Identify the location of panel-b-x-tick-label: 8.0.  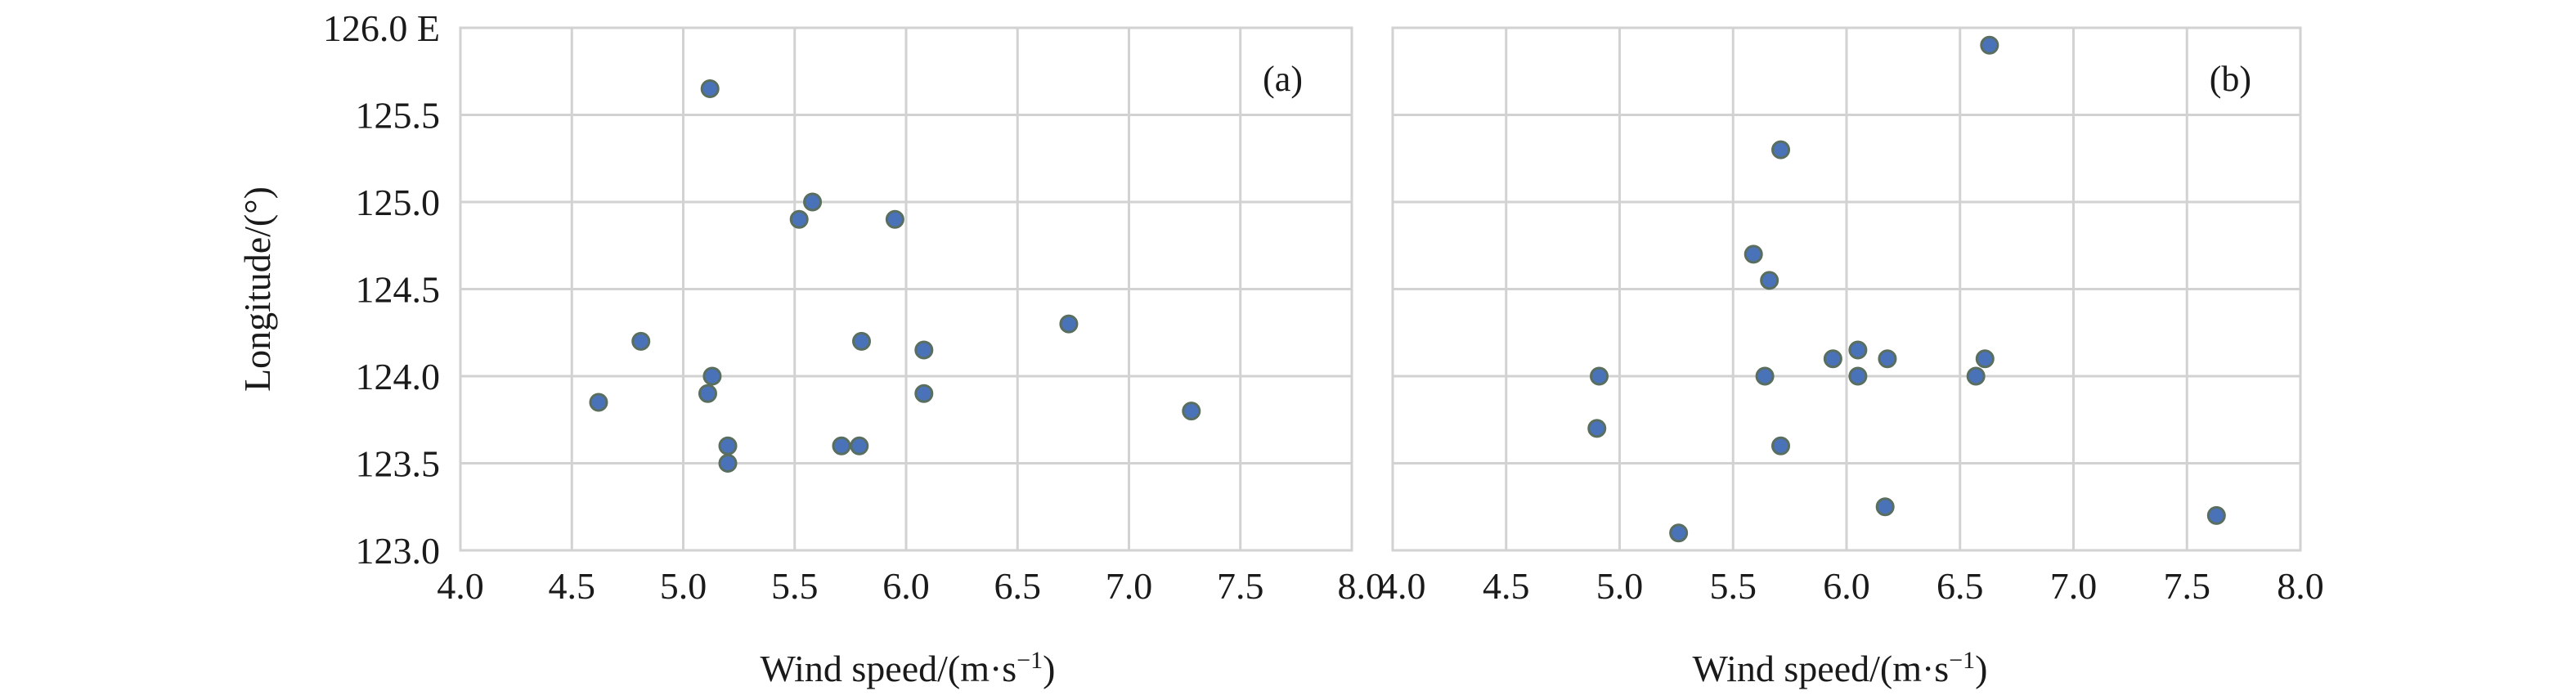
(2300, 586).